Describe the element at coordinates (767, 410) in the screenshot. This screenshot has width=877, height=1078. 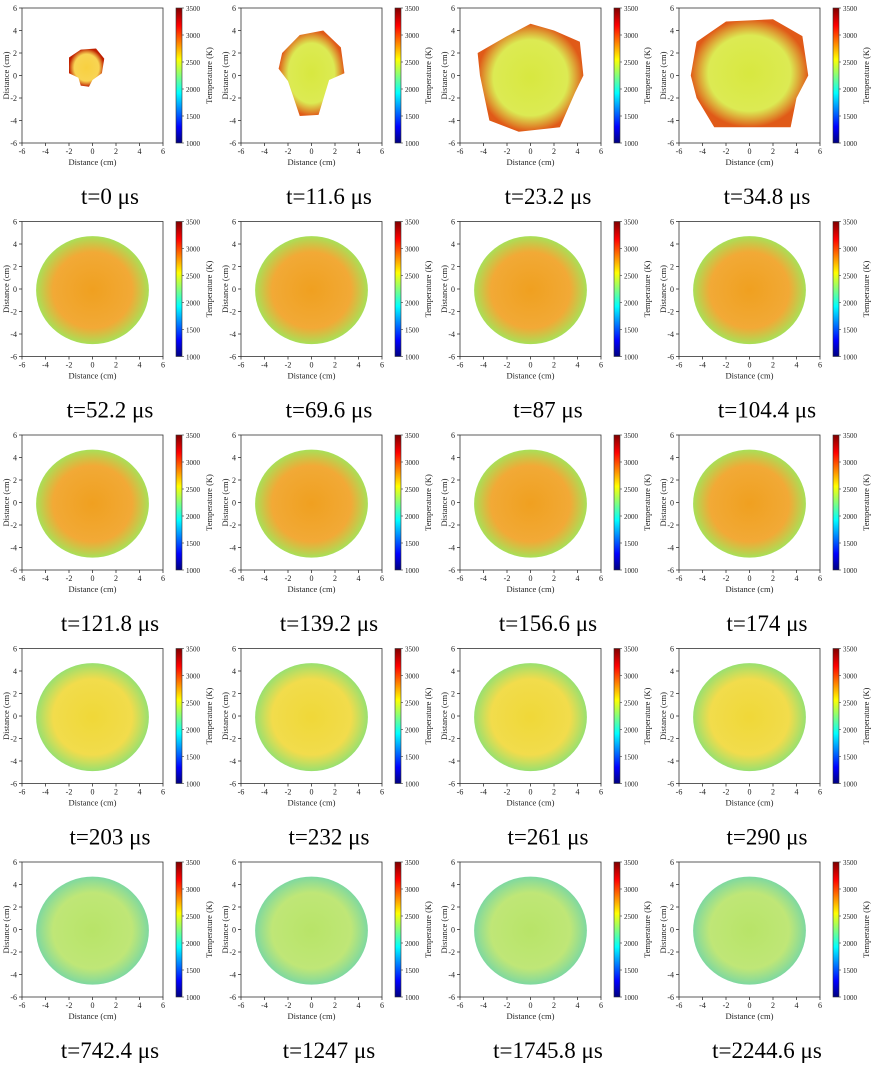
I see `panel-caption: t=104.4 μs` at that location.